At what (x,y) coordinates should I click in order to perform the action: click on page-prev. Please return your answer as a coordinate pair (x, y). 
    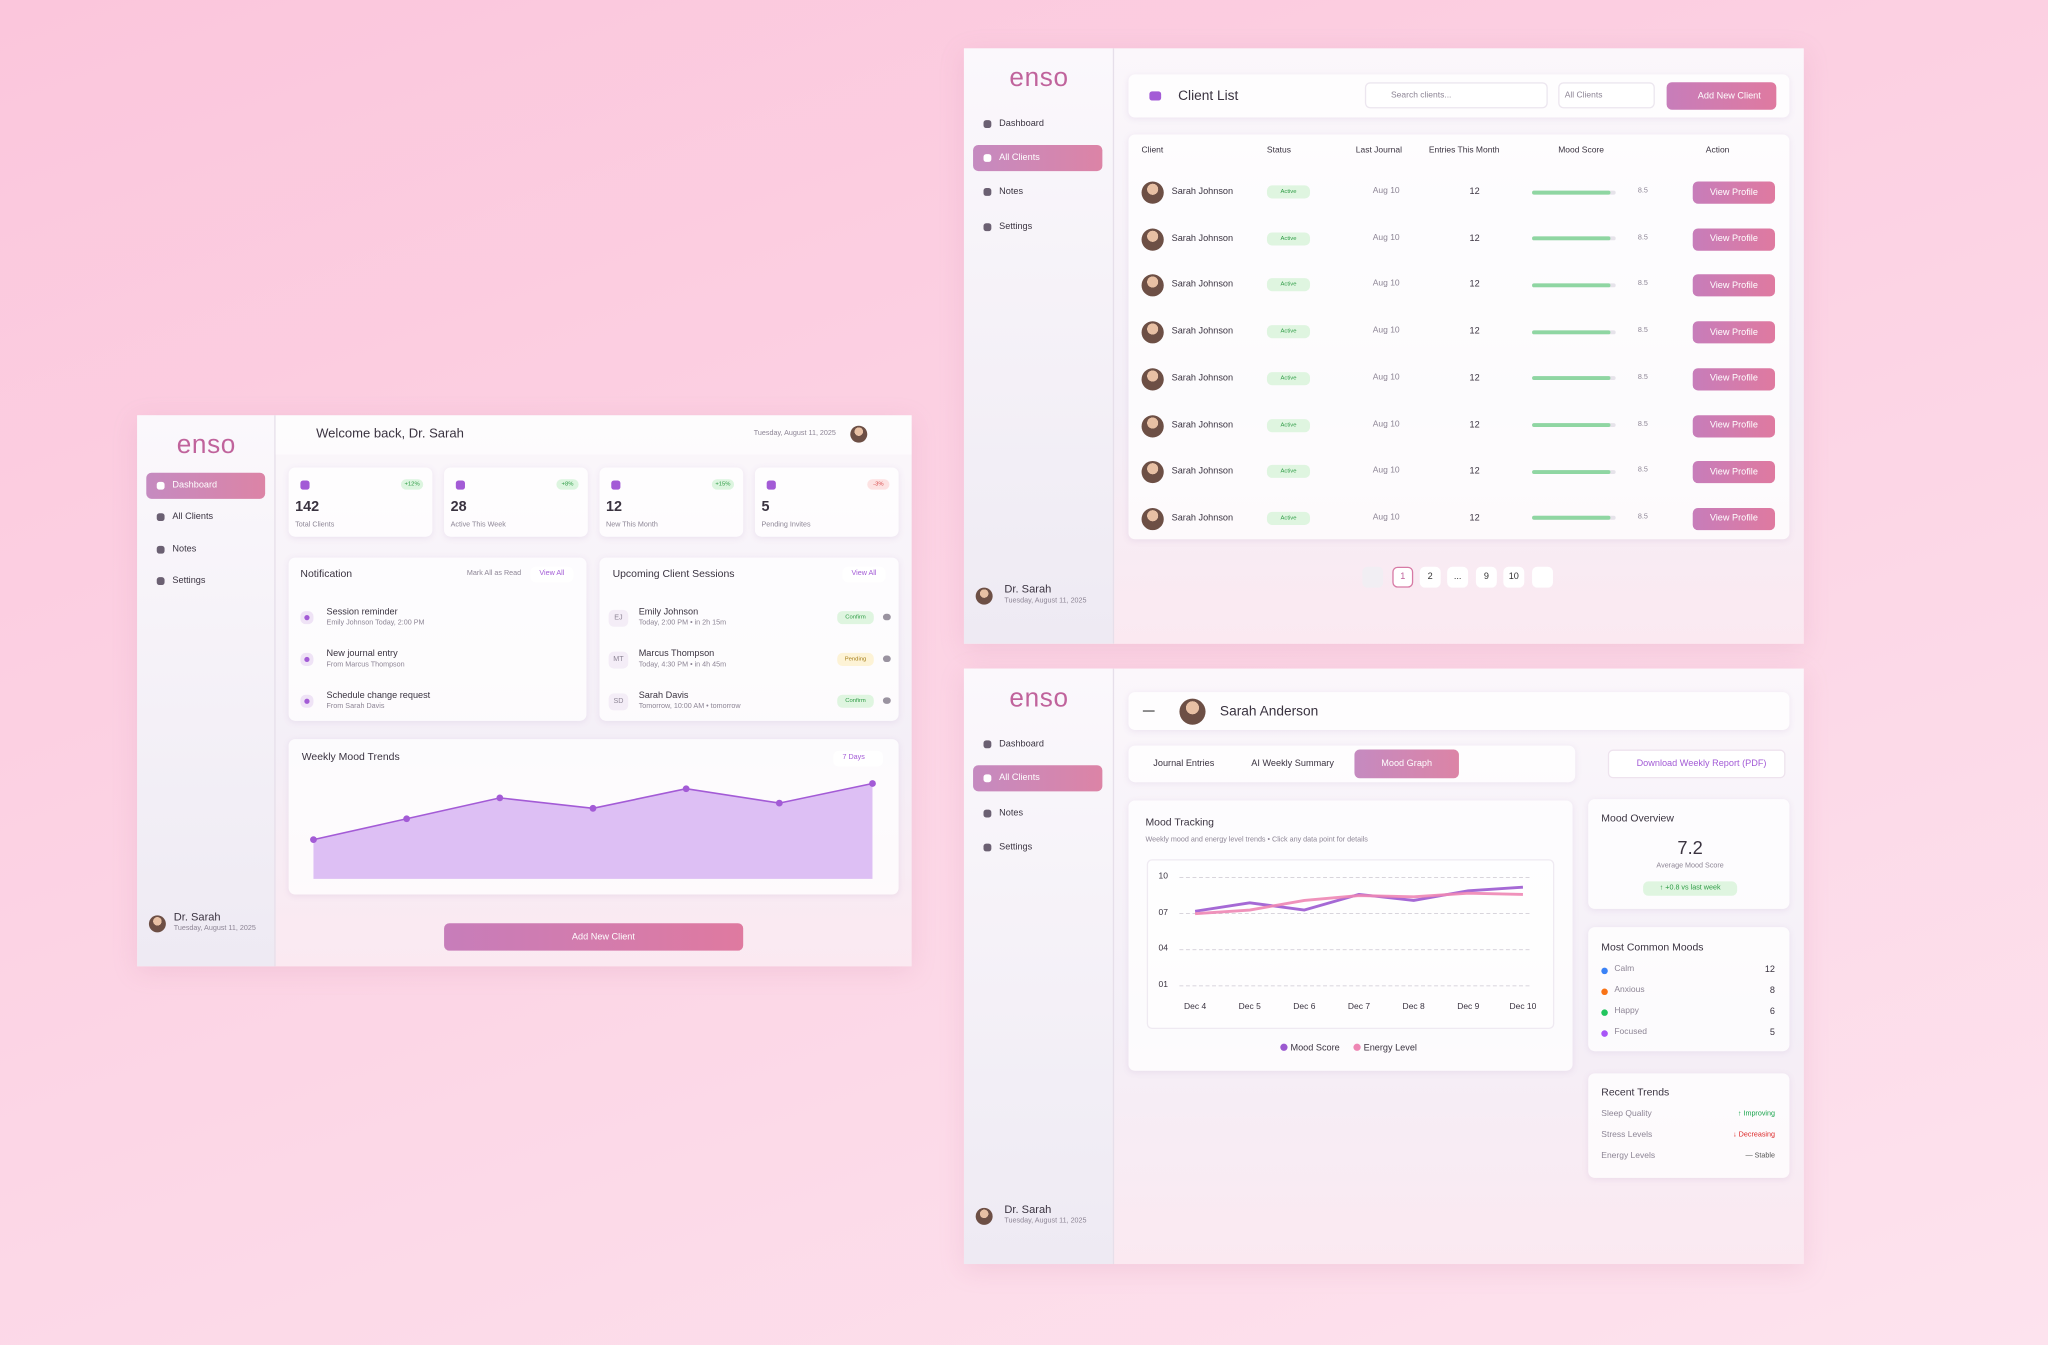
    Looking at the image, I should click on (1373, 577).